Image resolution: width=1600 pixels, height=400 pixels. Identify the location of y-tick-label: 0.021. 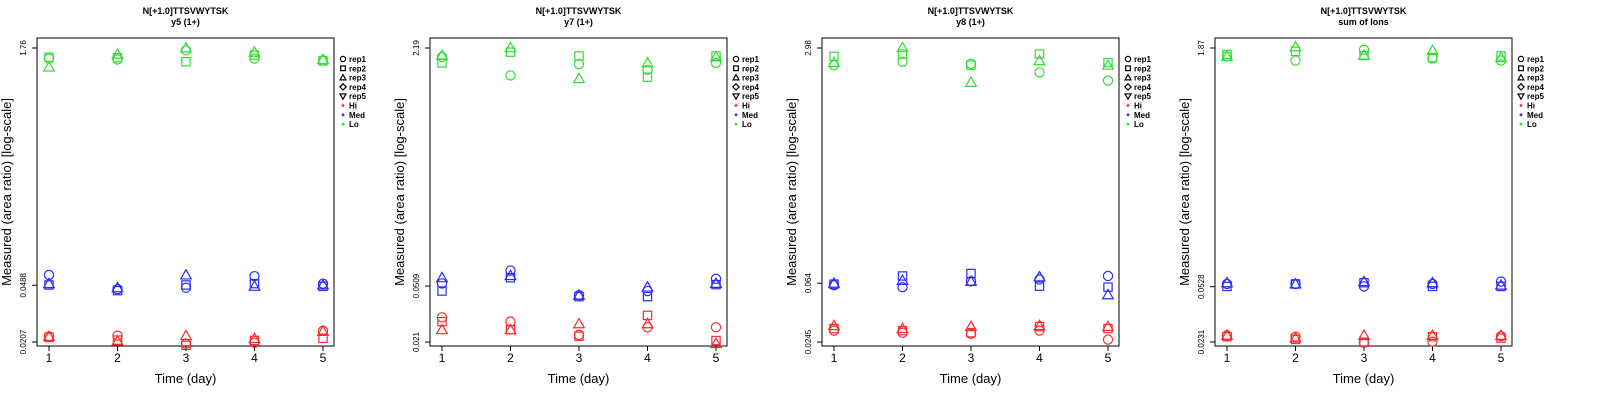
(416, 341).